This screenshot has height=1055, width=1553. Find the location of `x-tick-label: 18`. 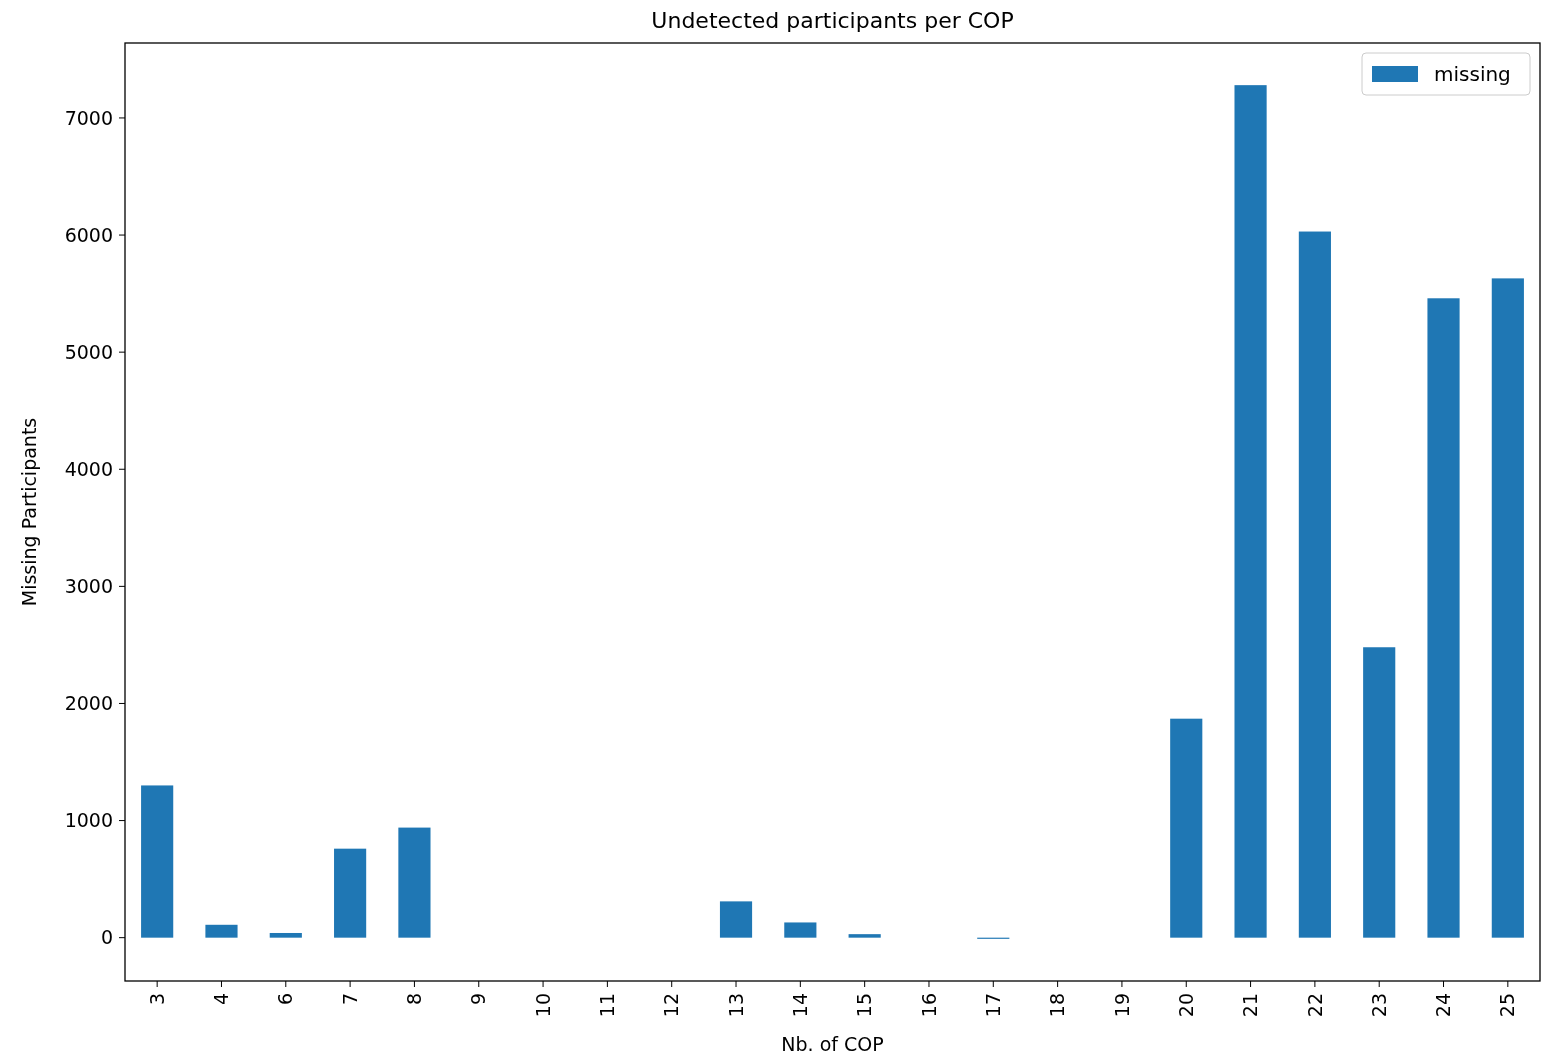

x-tick-label: 18 is located at coordinates (1057, 1005).